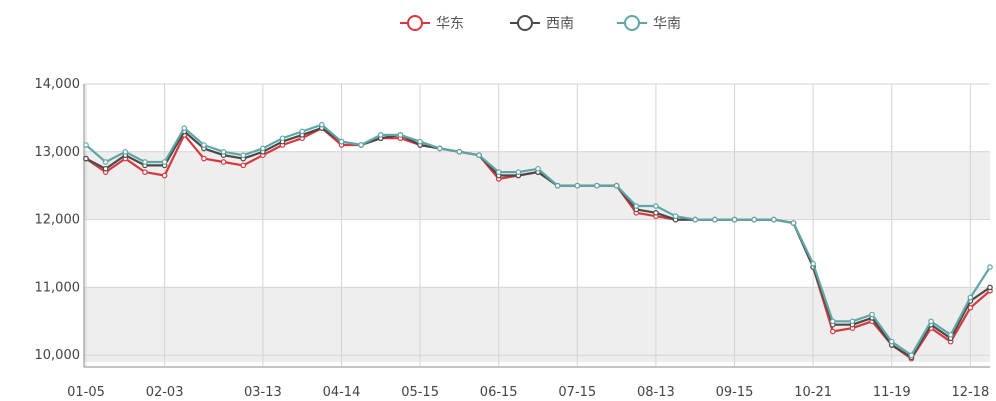  I want to click on x-tick-label: 04-14, so click(342, 392).